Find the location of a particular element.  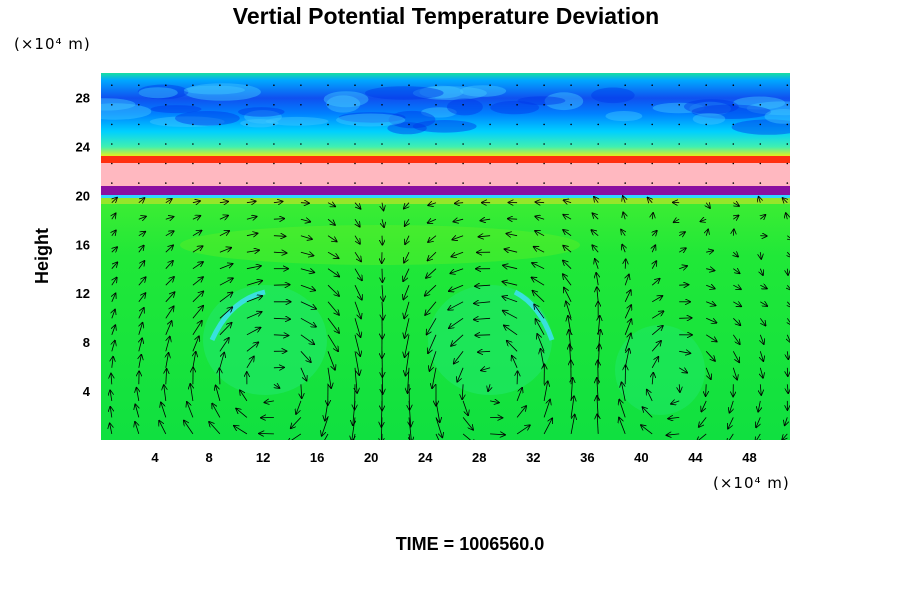

y-tick-label: 8 is located at coordinates (86, 342).